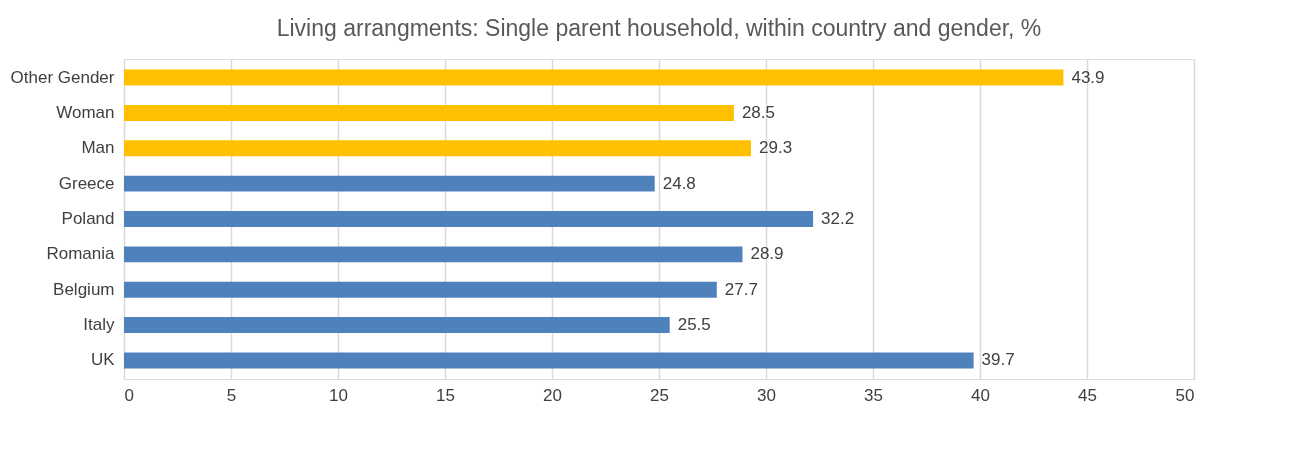 The width and height of the screenshot is (1293, 461). What do you see at coordinates (838, 218) in the screenshot?
I see `data-label: 32.2` at bounding box center [838, 218].